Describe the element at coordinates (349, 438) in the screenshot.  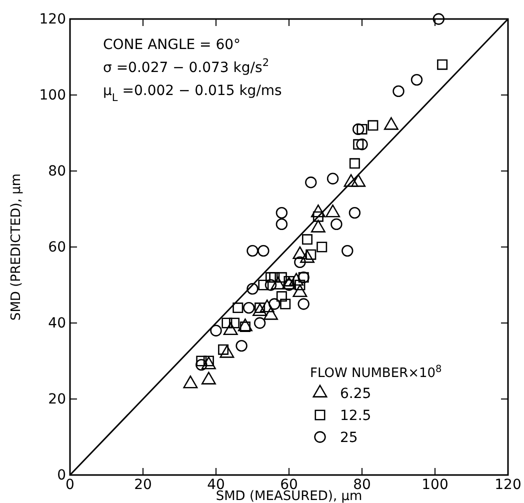
I see `legend-label: 25` at that location.